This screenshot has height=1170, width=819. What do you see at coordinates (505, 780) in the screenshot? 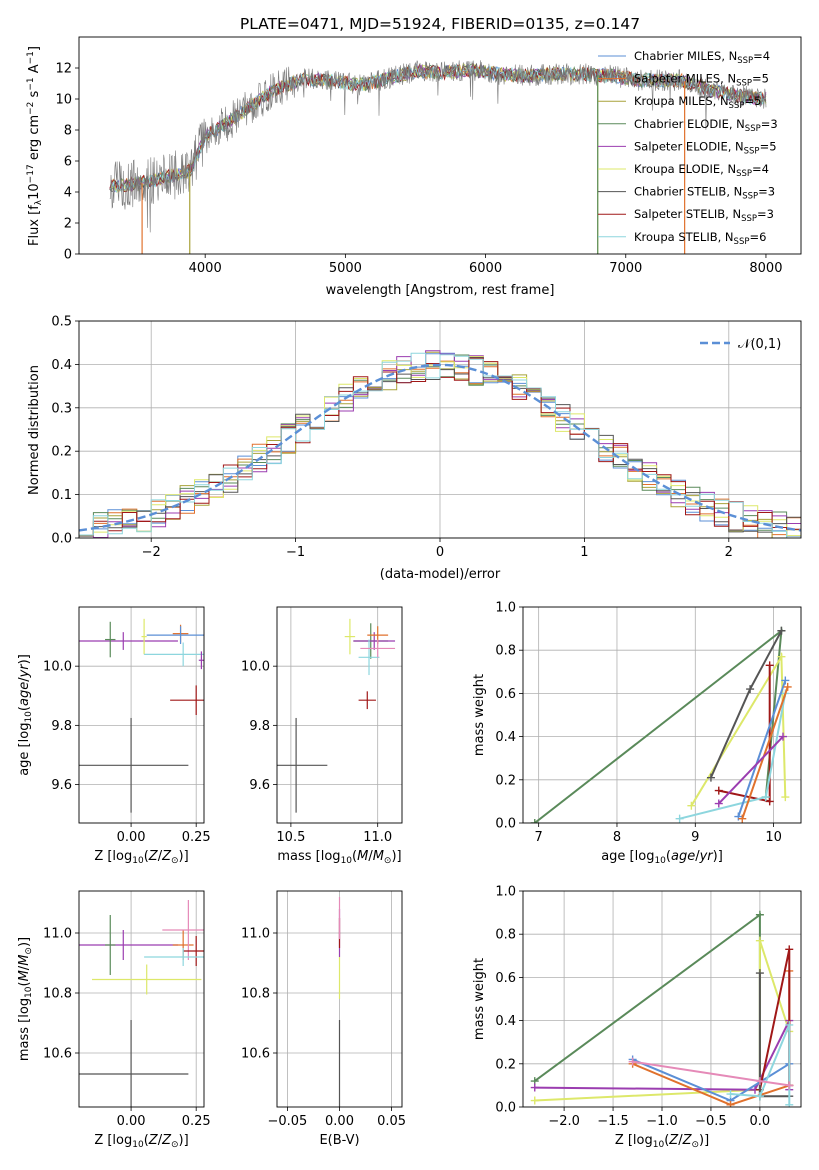
I see `y-tick-label: 0.2` at bounding box center [505, 780].